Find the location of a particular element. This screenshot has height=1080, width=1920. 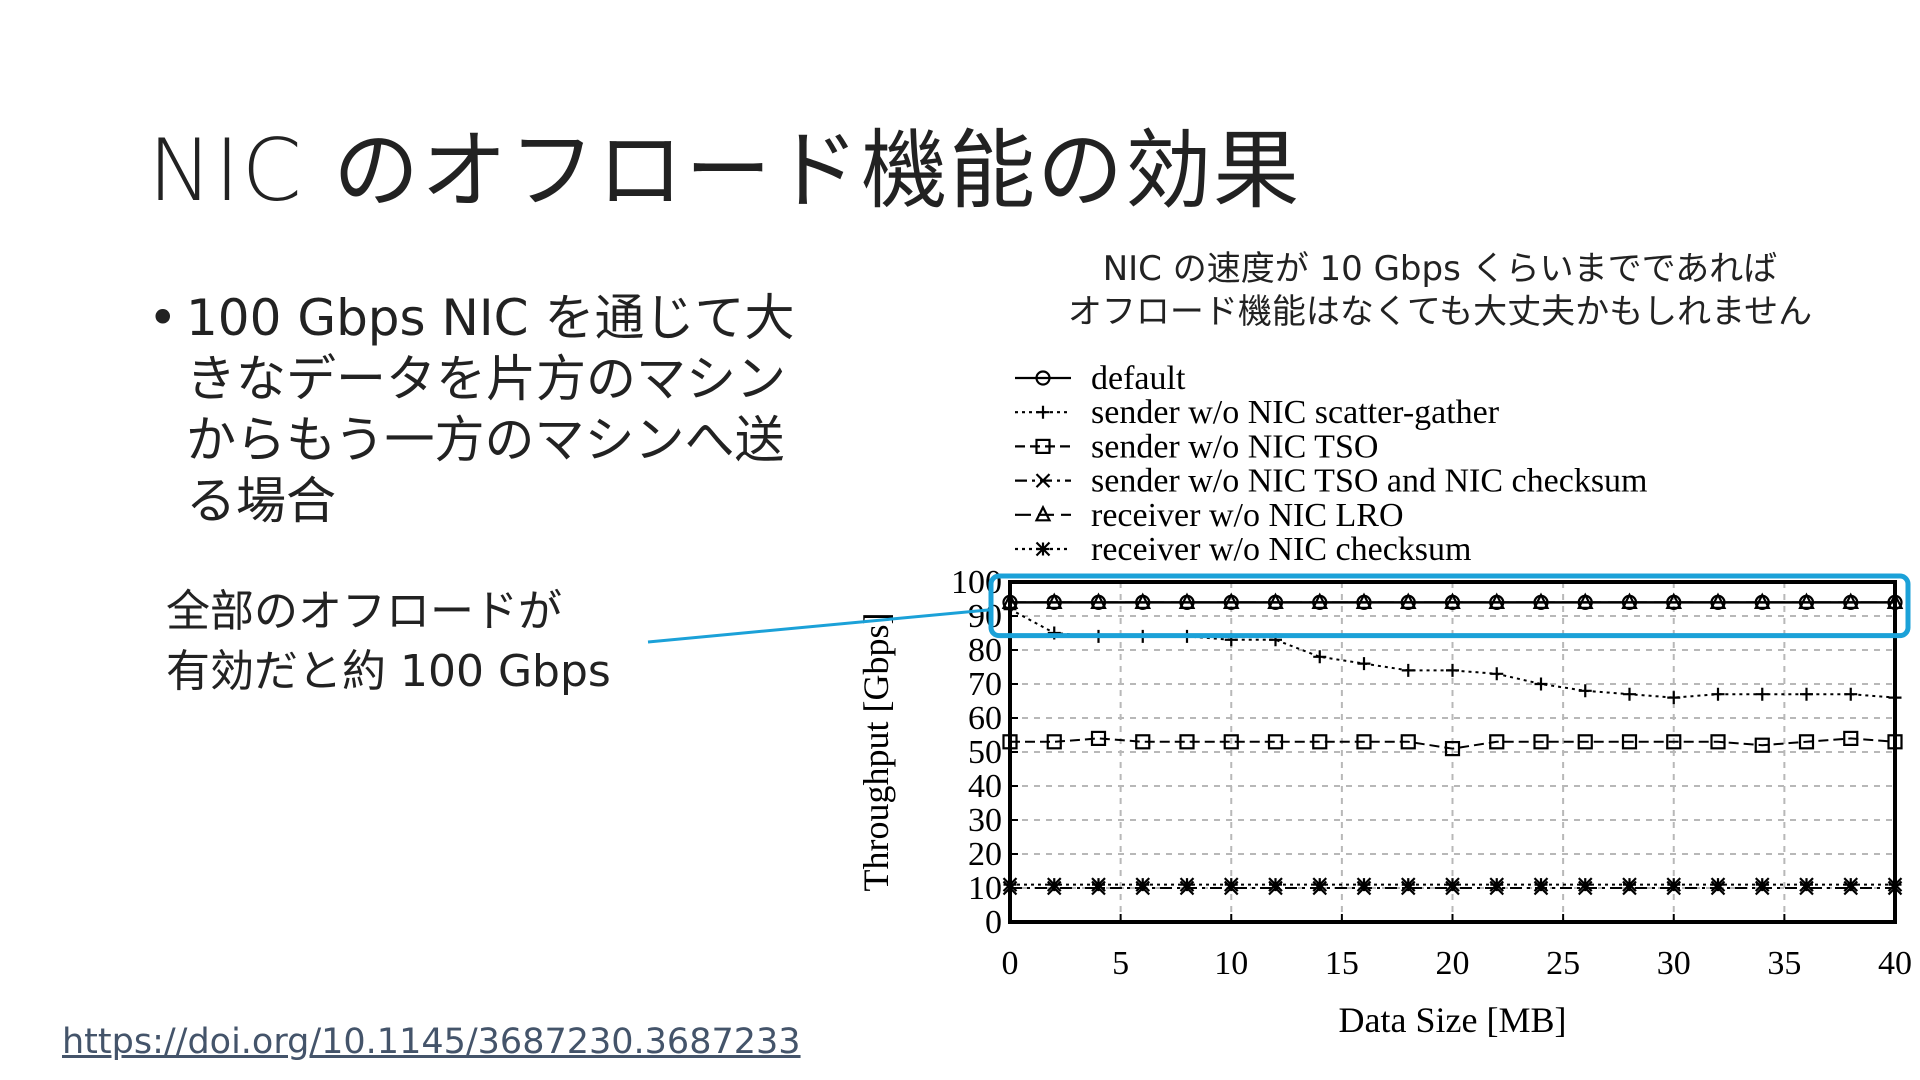

plot-frame is located at coordinates (1452, 752).